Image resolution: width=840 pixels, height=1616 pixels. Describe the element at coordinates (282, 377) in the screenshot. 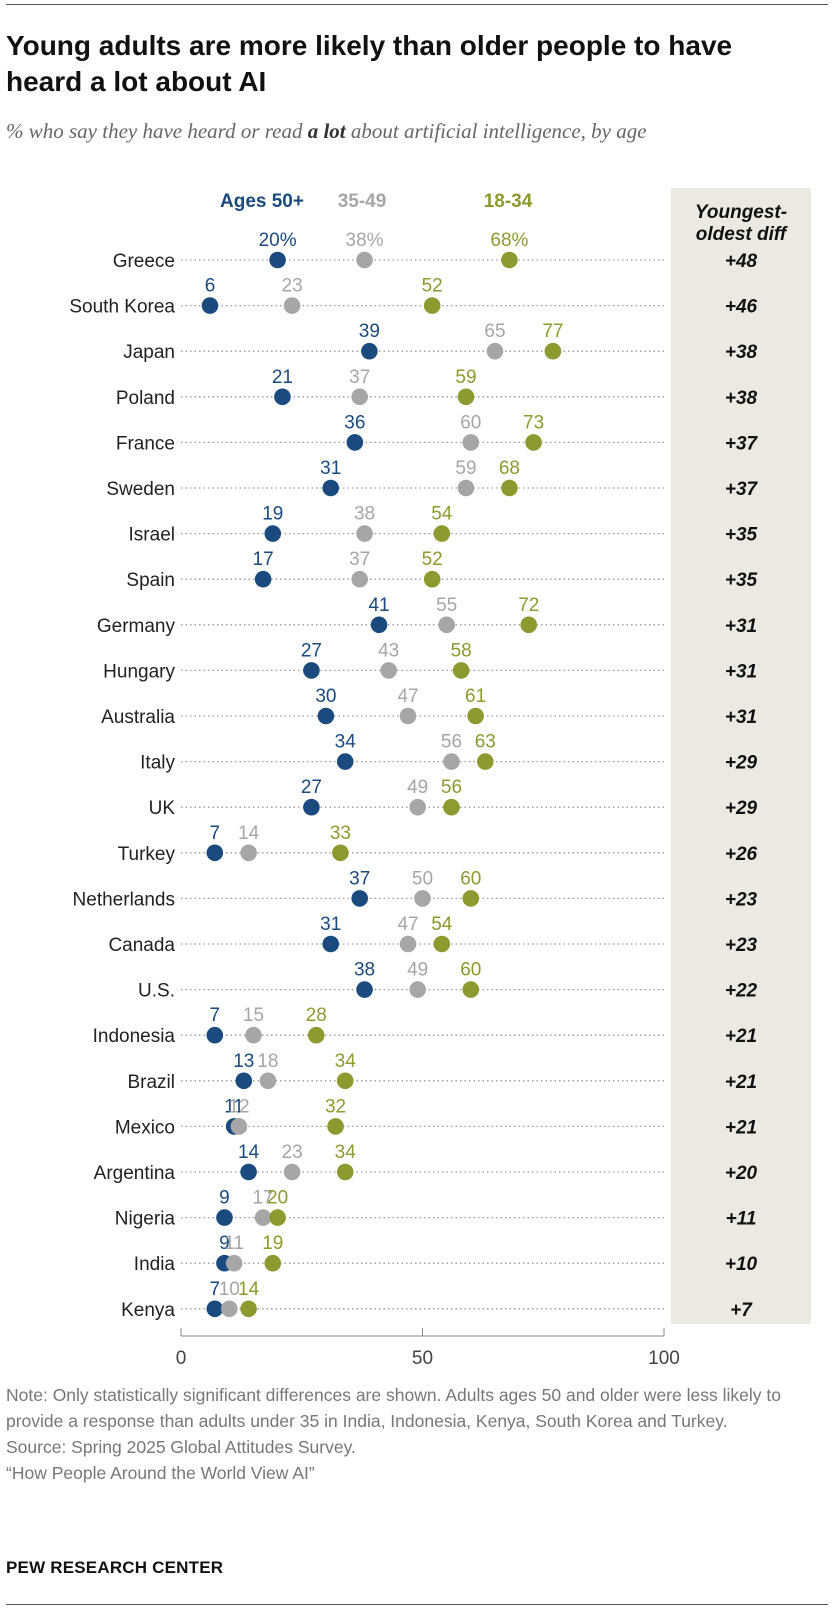

I see `value-label-ages_50_plus: 21` at that location.